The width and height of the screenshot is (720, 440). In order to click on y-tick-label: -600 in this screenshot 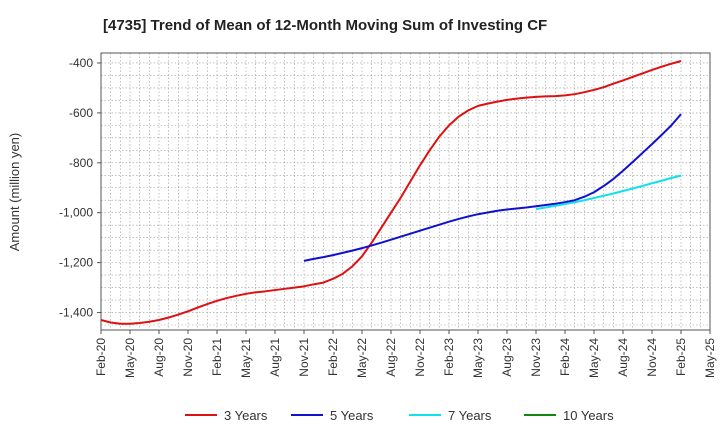, I will do `click(81, 113)`.